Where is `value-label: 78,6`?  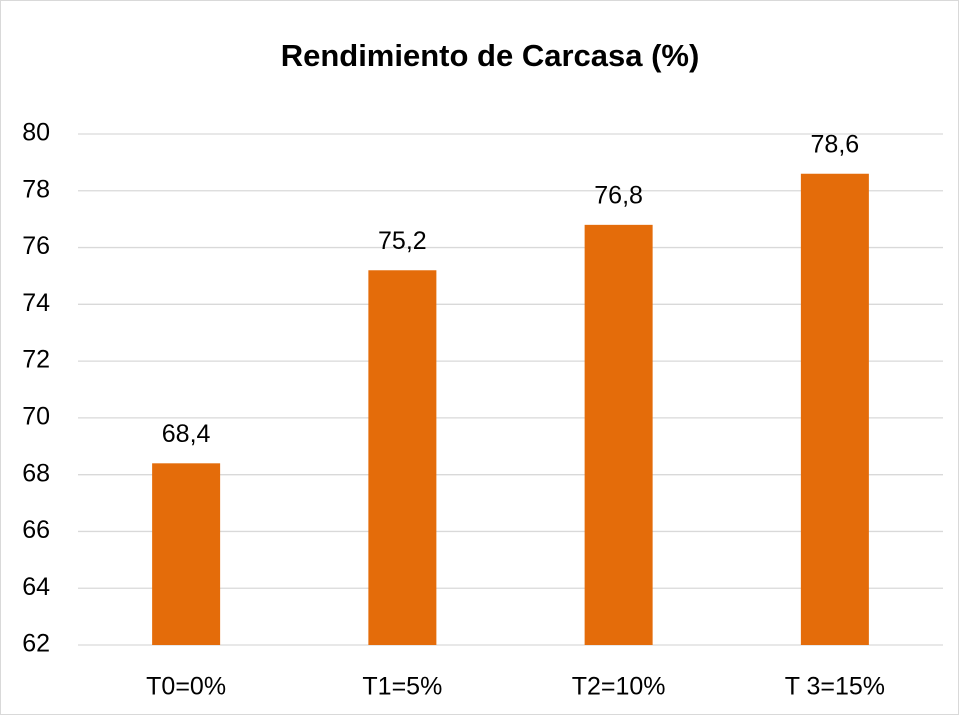 value-label: 78,6 is located at coordinates (835, 144).